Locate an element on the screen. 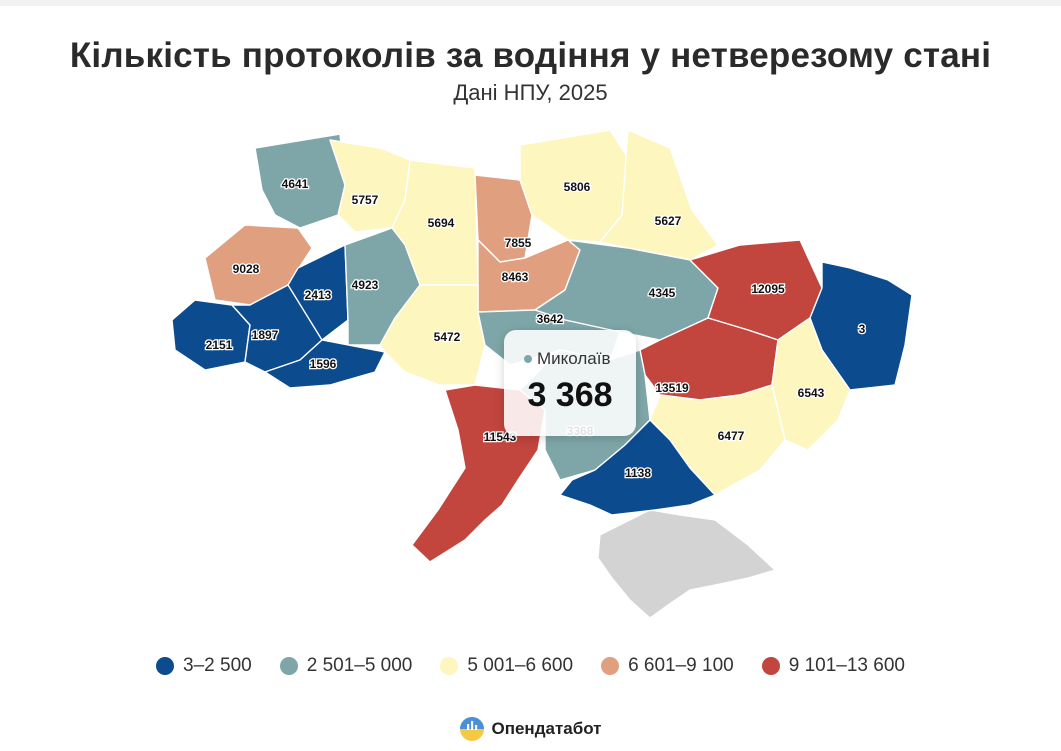 This screenshot has height=751, width=1061. legend-item: 6 601–9 100 is located at coordinates (667, 666).